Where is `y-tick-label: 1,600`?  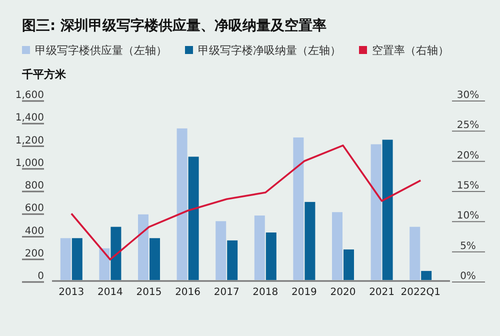
y-tick-label: 1,600 is located at coordinates (29, 95).